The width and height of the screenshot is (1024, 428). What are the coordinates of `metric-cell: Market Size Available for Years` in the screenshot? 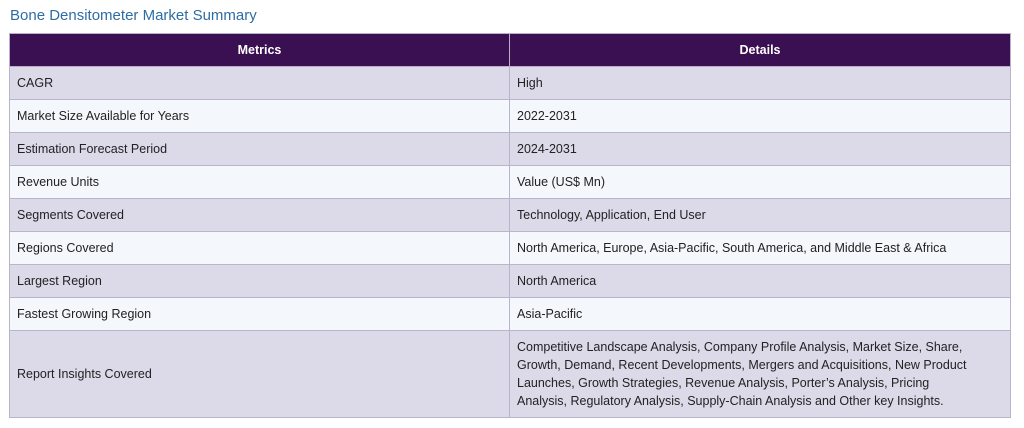 It's located at (259, 116).